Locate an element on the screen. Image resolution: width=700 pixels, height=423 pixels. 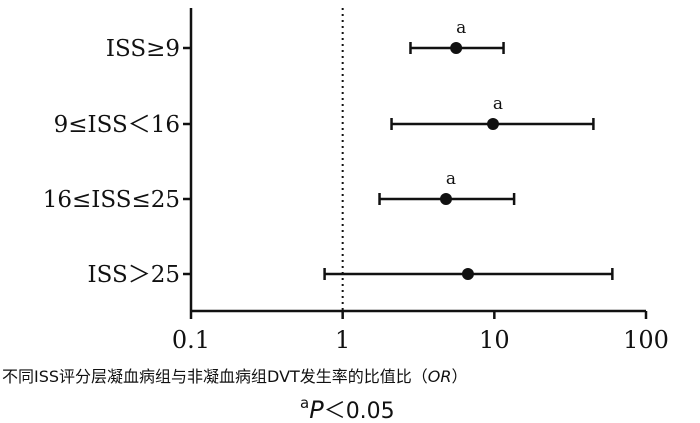
significance-footnote: aP＜0.05 is located at coordinates (347, 408).